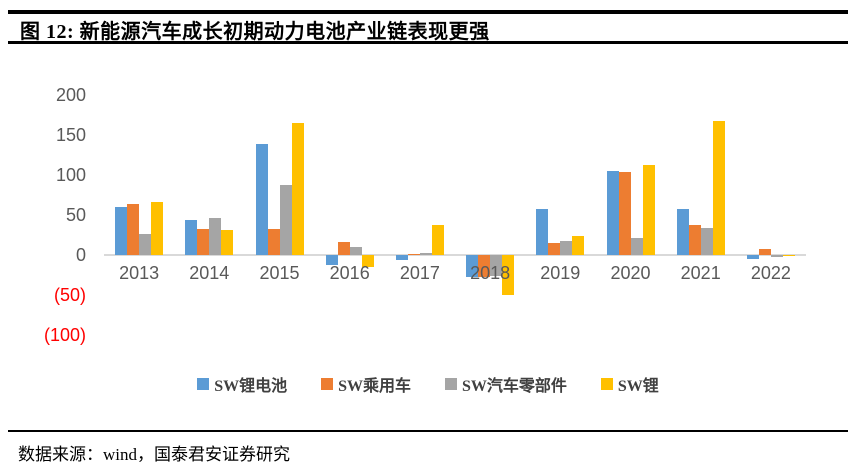 This screenshot has width=856, height=472. Describe the element at coordinates (428, 12) in the screenshot. I see `top-divider` at that location.